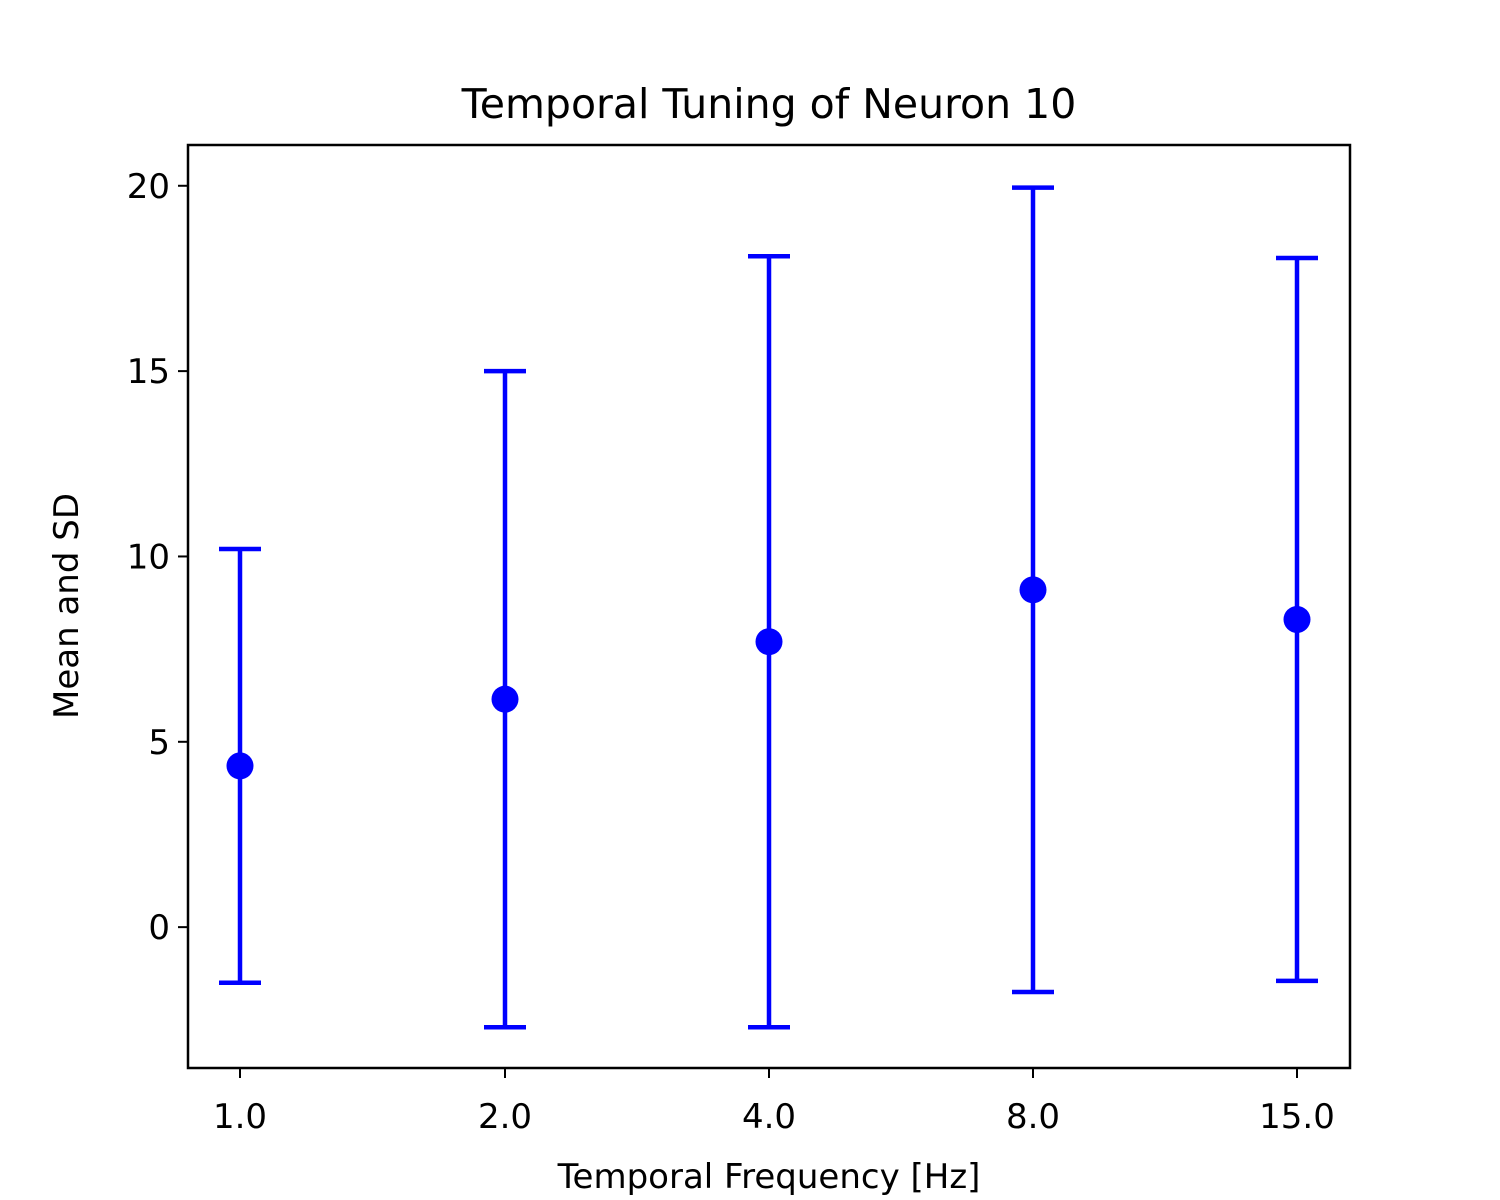 The height and width of the screenshot is (1200, 1500). I want to click on y-tick-label: 0, so click(159, 928).